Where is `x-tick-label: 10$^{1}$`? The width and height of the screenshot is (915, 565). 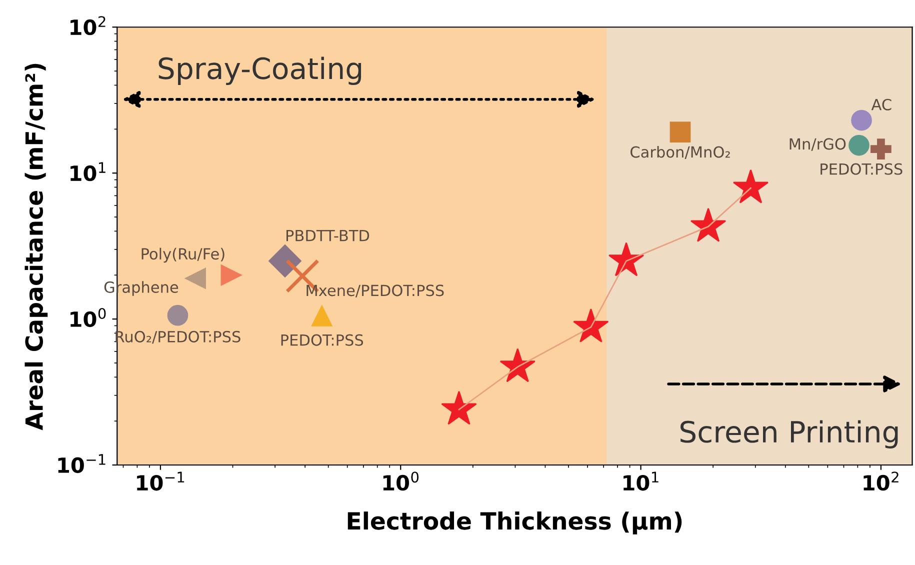 x-tick-label: 10$^{1}$ is located at coordinates (641, 481).